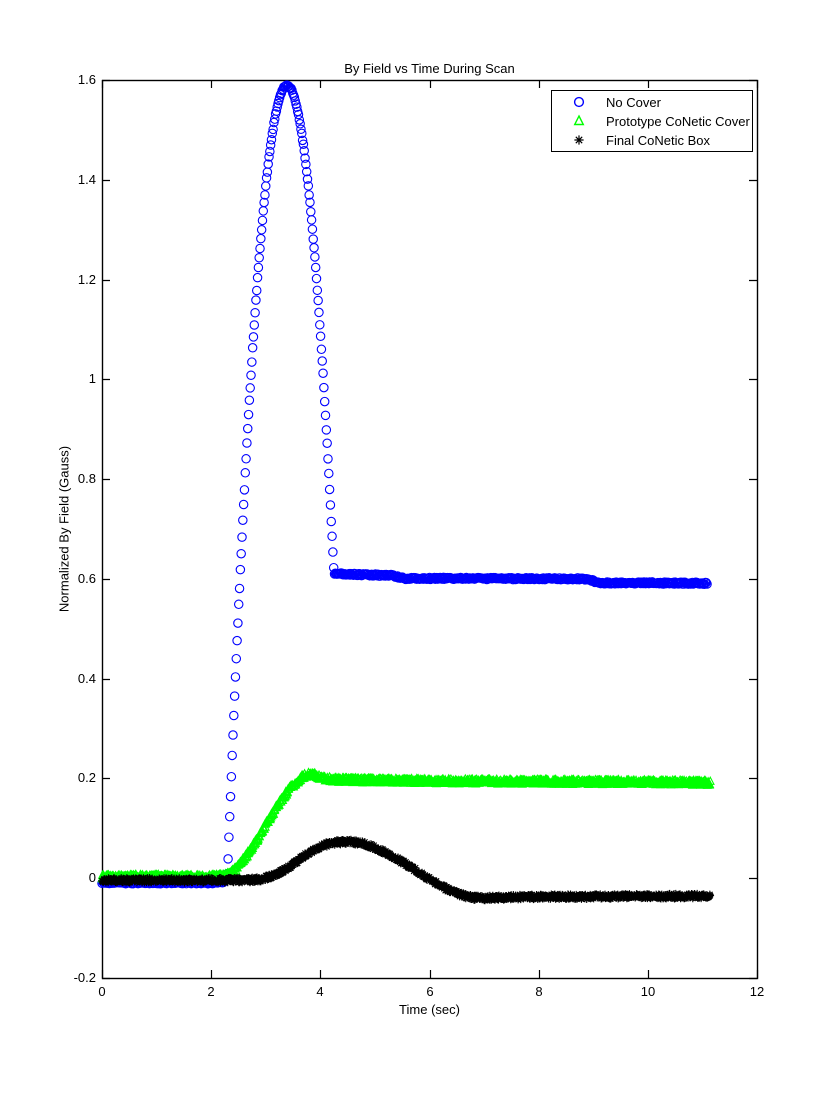 The height and width of the screenshot is (1102, 838). What do you see at coordinates (430, 991) in the screenshot?
I see `x-tick-label: 6` at bounding box center [430, 991].